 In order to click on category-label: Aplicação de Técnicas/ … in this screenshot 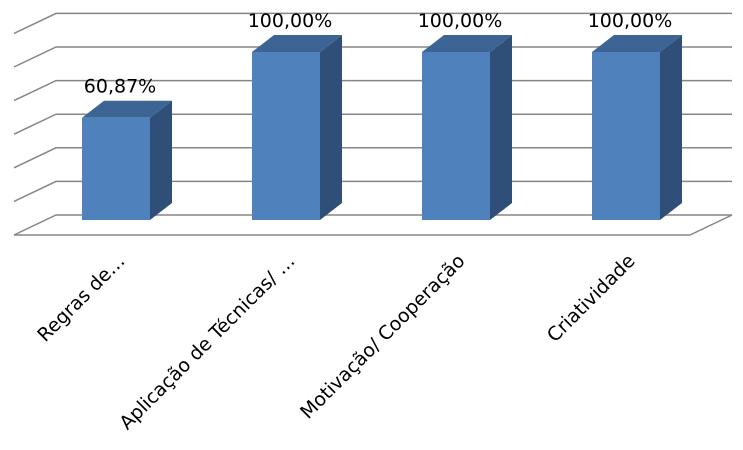, I will do `click(207, 342)`.